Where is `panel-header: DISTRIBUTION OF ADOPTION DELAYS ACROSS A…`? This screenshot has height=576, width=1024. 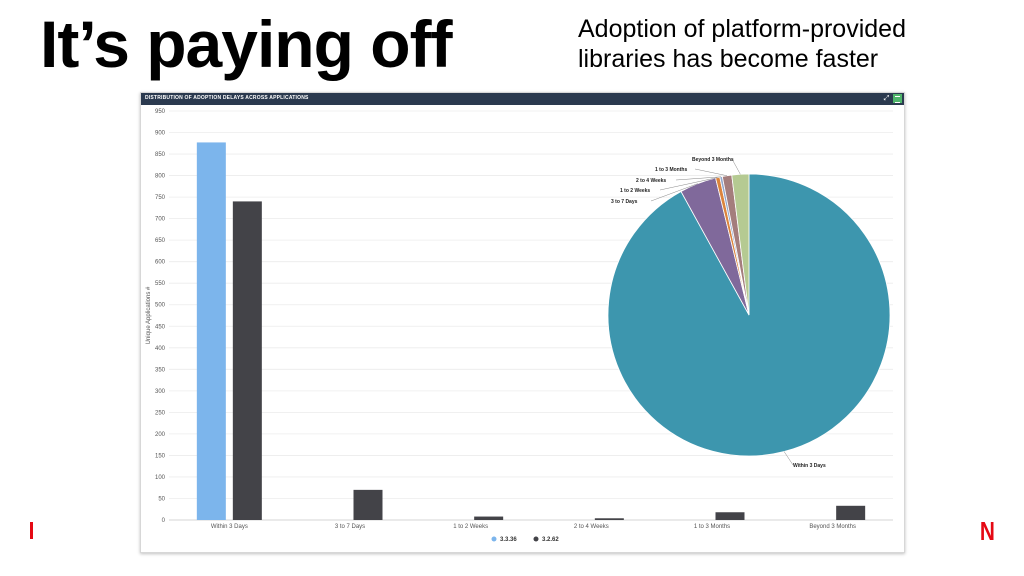 panel-header: DISTRIBUTION OF ADOPTION DELAYS ACROSS A… is located at coordinates (522, 99).